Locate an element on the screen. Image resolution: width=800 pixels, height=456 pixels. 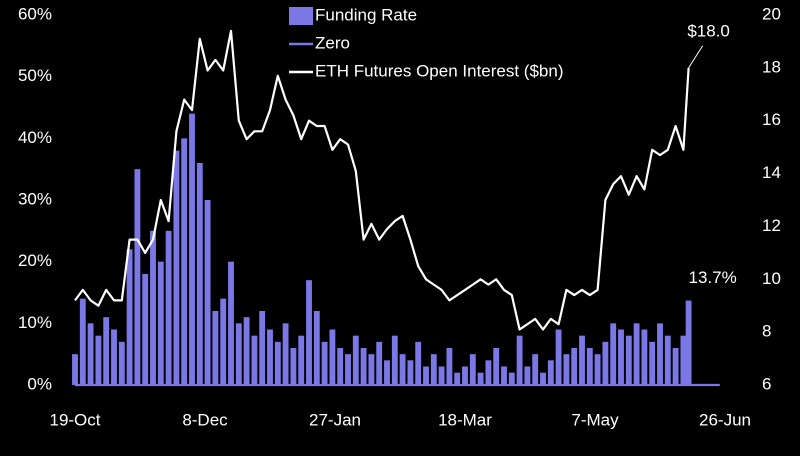
annotation: $18.0 is located at coordinates (708, 30).